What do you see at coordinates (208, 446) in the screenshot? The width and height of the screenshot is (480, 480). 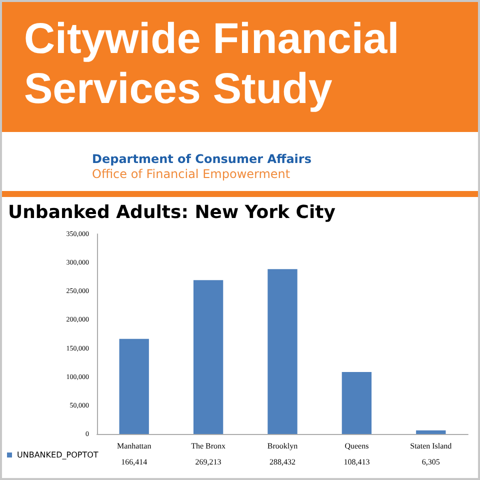 I see `x-tick-label: The Bronx` at bounding box center [208, 446].